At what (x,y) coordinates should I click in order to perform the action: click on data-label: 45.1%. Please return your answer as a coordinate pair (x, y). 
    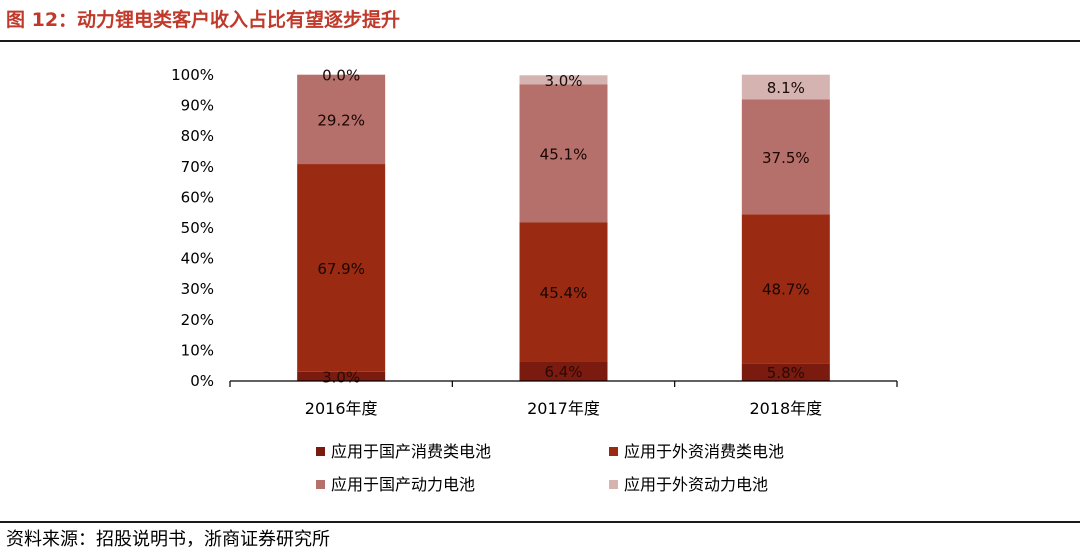
    Looking at the image, I should click on (564, 154).